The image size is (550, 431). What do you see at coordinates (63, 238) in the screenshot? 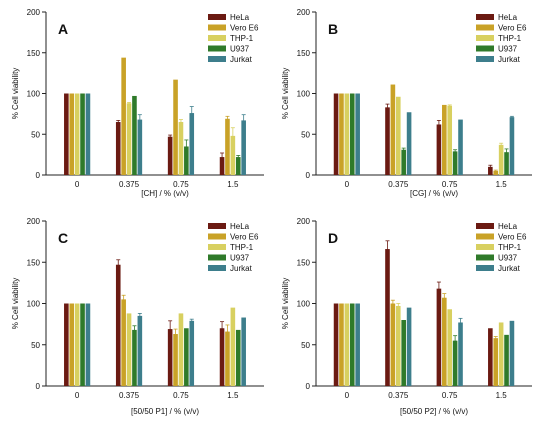
I see `panel-label: C` at bounding box center [63, 238].